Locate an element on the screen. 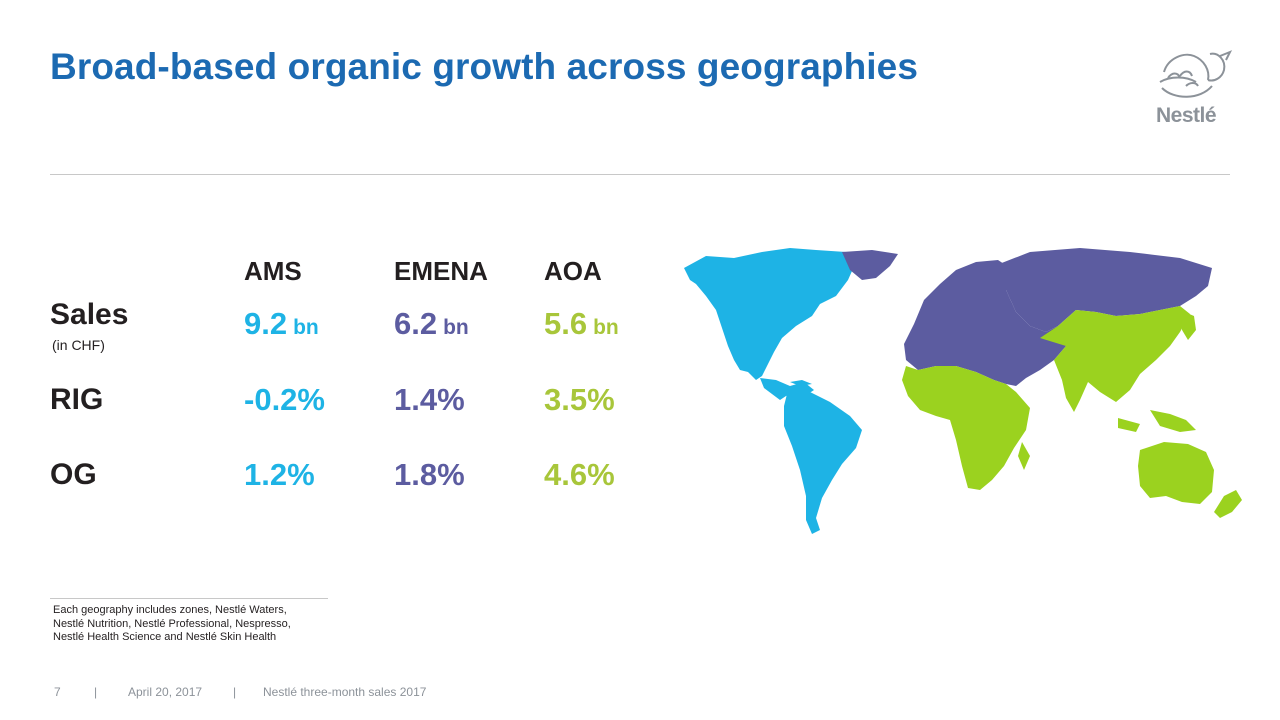  column-header-ams: AMS is located at coordinates (273, 271).